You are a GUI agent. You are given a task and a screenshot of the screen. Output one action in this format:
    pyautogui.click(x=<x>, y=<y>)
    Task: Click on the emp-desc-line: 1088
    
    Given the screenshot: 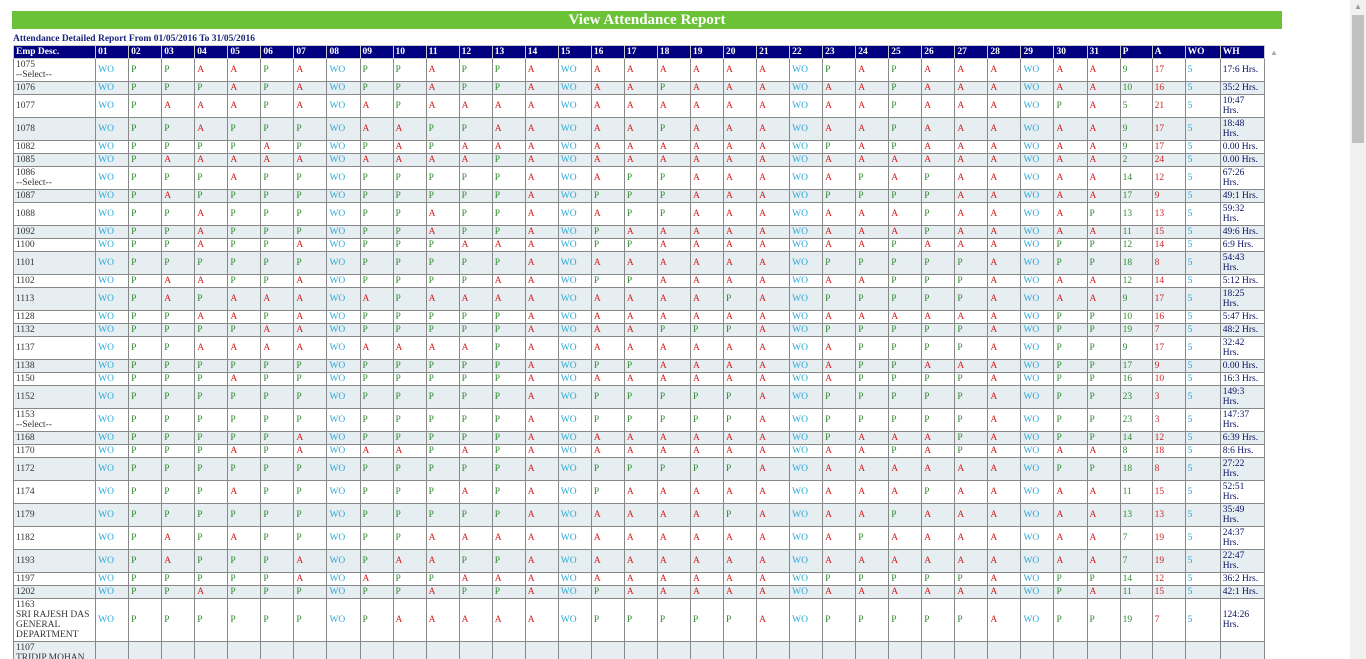 What is the action you would take?
    pyautogui.click(x=25, y=214)
    